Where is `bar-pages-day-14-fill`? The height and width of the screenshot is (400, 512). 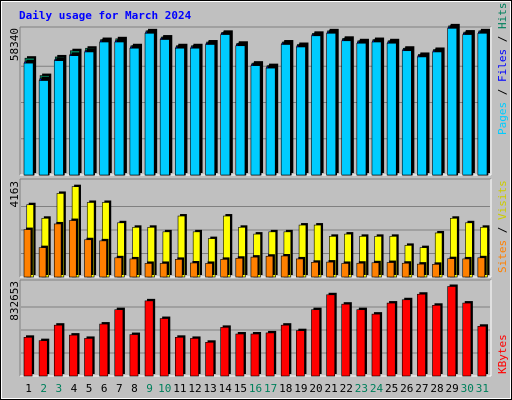 bar-pages-day-14-fill is located at coordinates (225, 105).